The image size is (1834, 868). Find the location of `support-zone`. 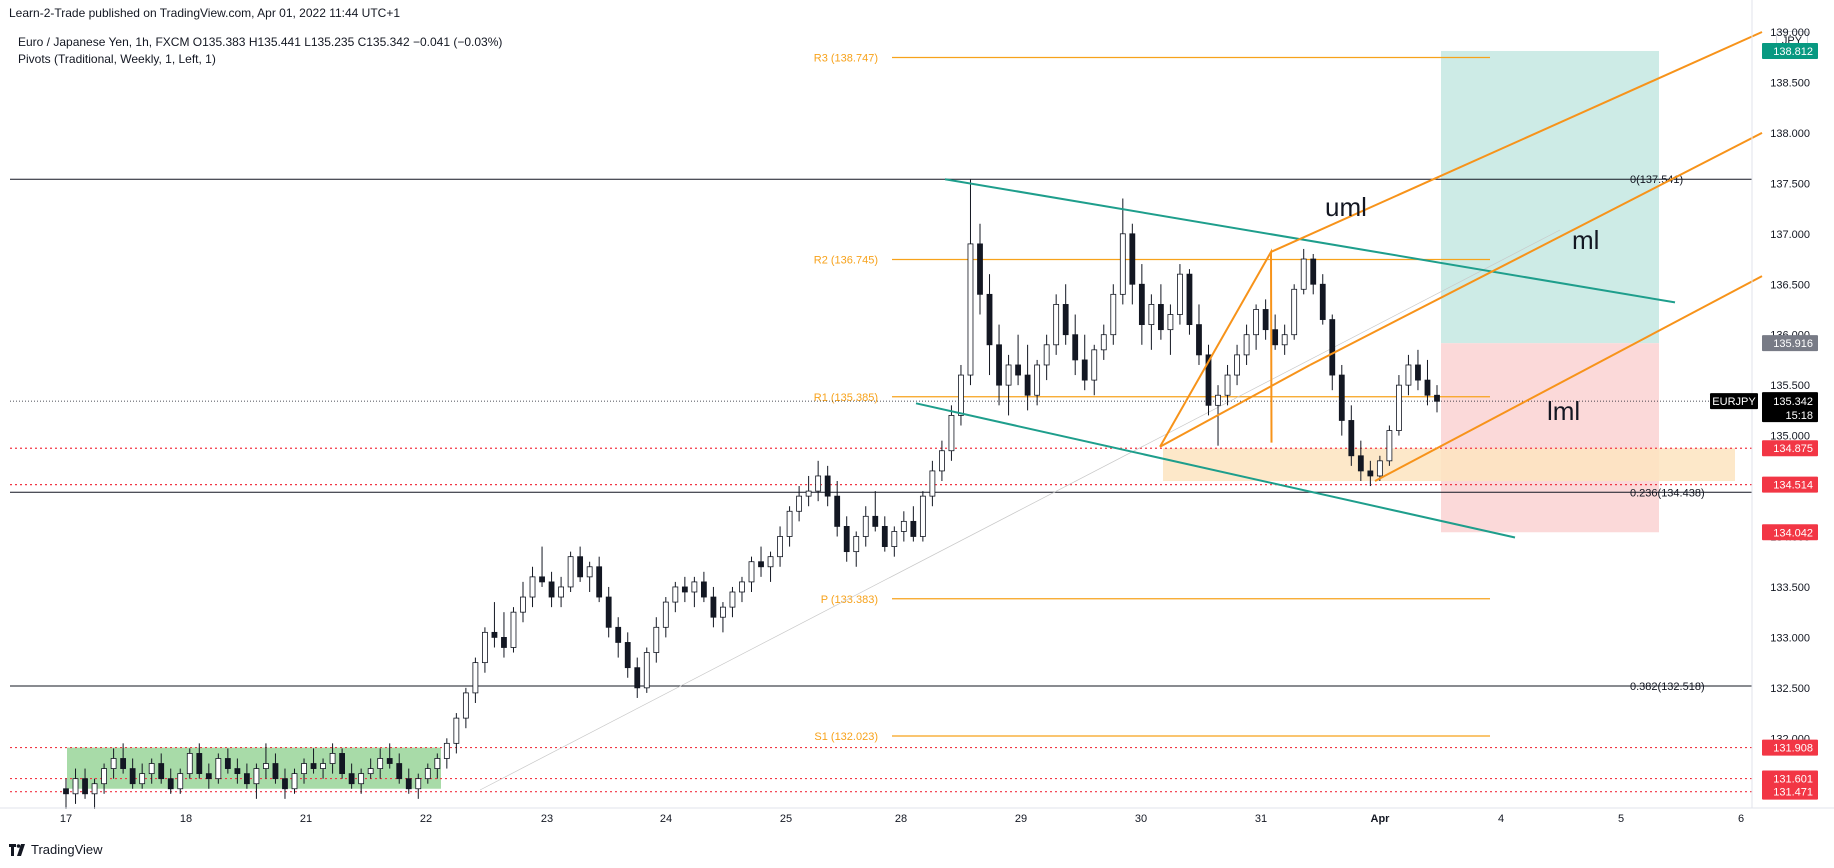

support-zone is located at coordinates (1449, 465).